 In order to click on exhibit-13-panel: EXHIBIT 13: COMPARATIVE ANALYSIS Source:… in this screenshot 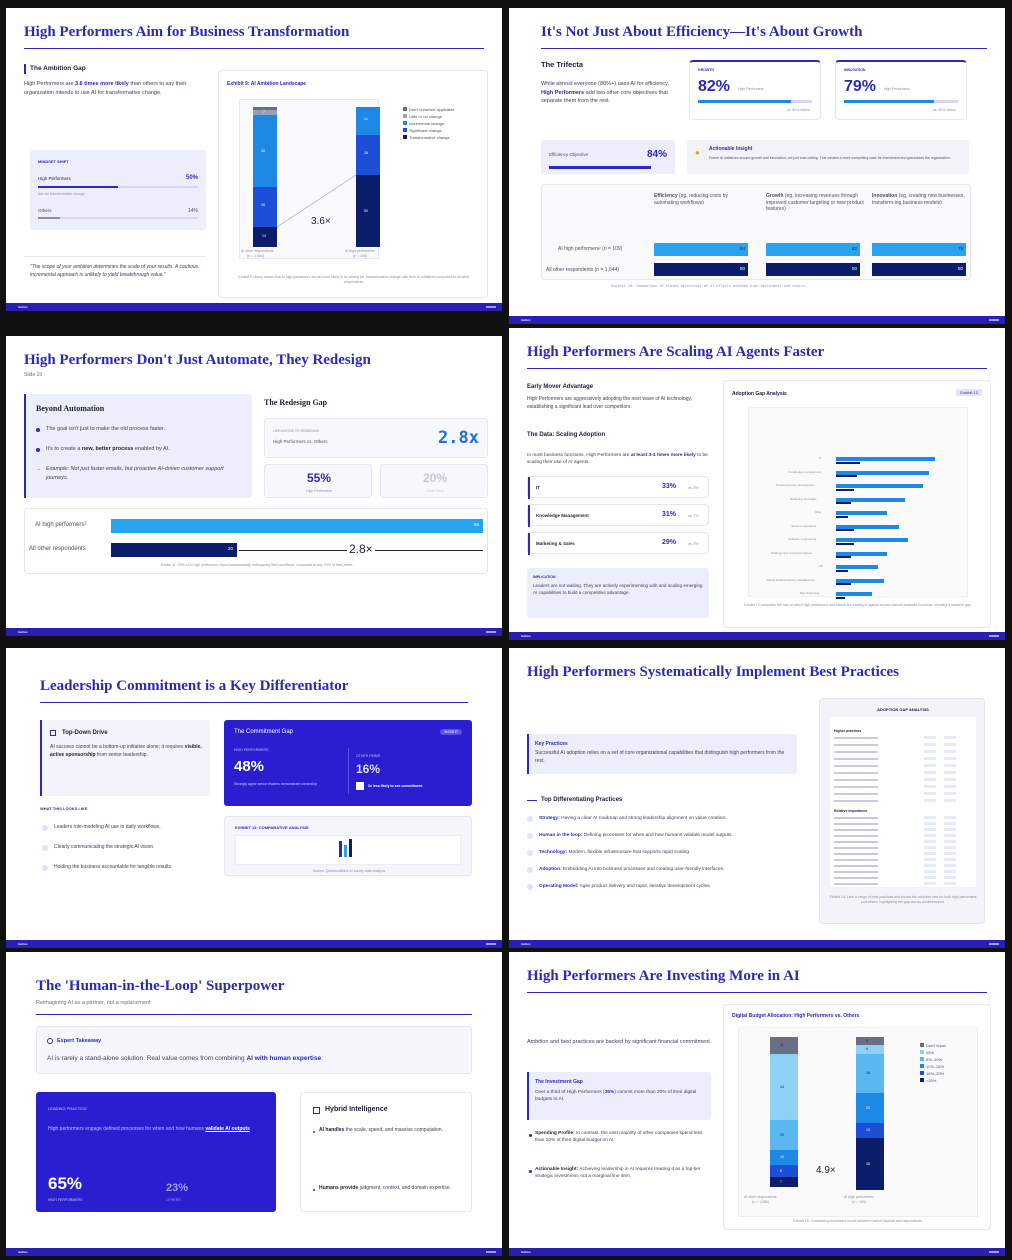, I will do `click(348, 846)`.